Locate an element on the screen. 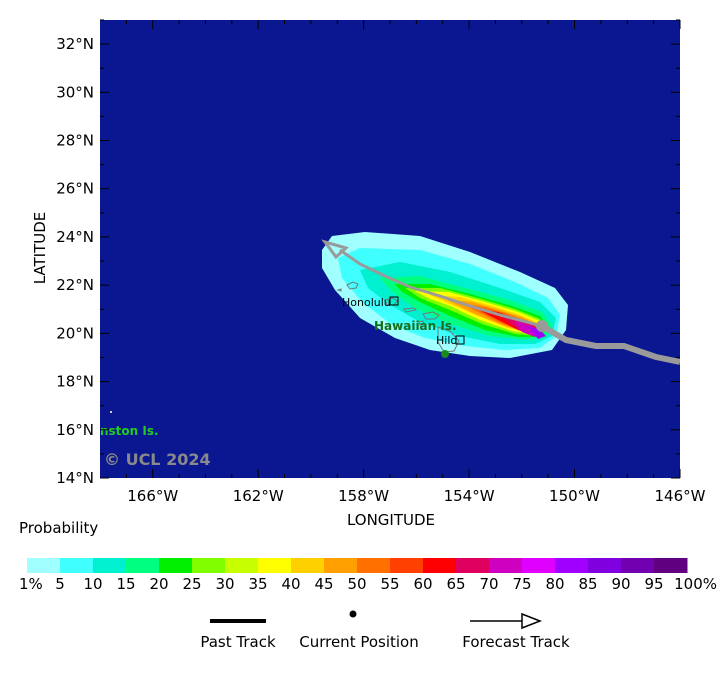  forecast-track-legend-label: Forecast Track is located at coordinates (516, 642).